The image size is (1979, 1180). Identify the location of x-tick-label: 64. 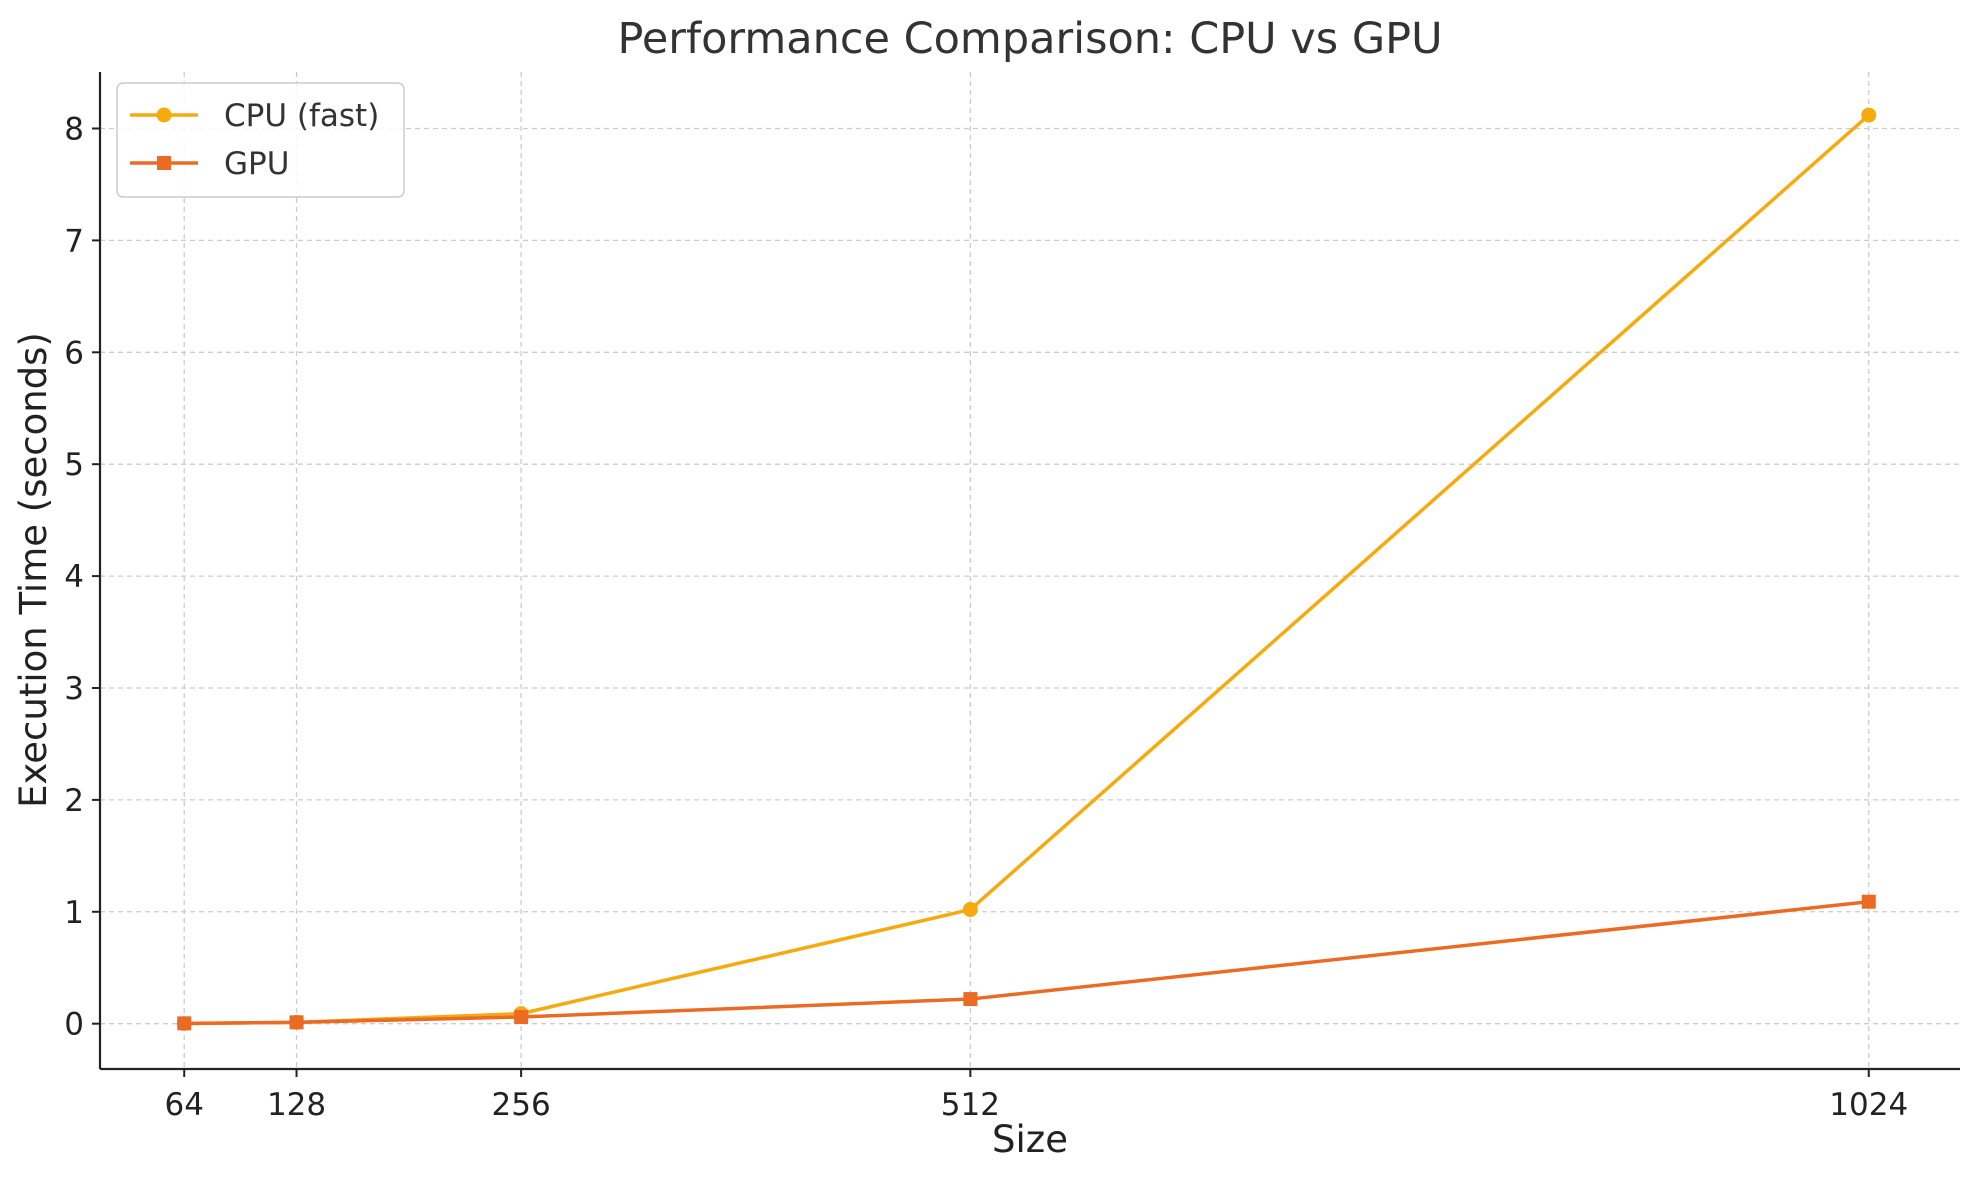
(183, 1105).